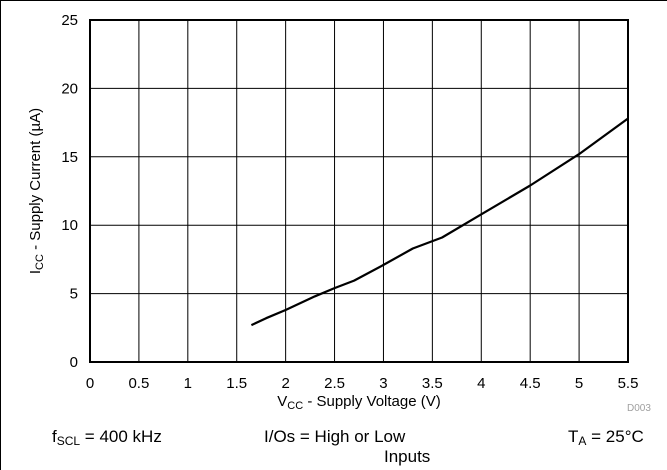 The width and height of the screenshot is (667, 470). What do you see at coordinates (383, 383) in the screenshot?
I see `x-tick-label: 3` at bounding box center [383, 383].